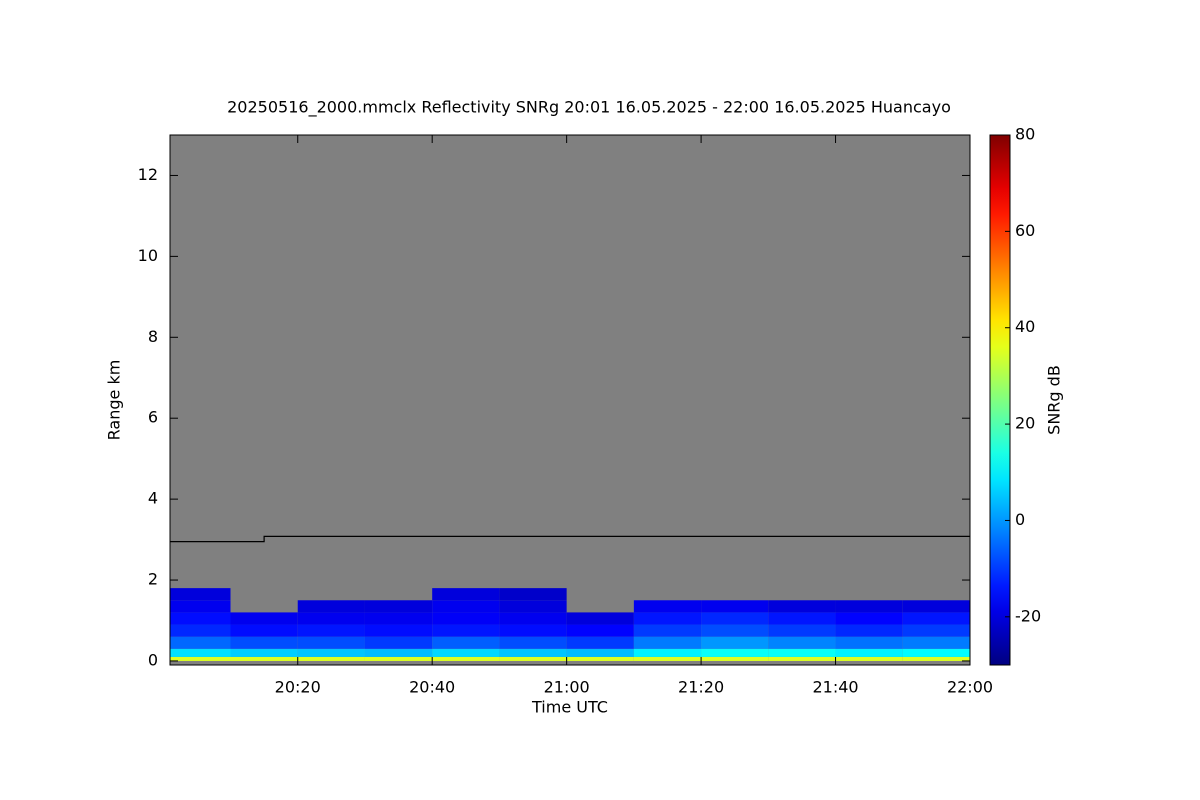 This screenshot has width=1200, height=800. I want to click on colorbar-tick-label: 40, so click(1025, 326).